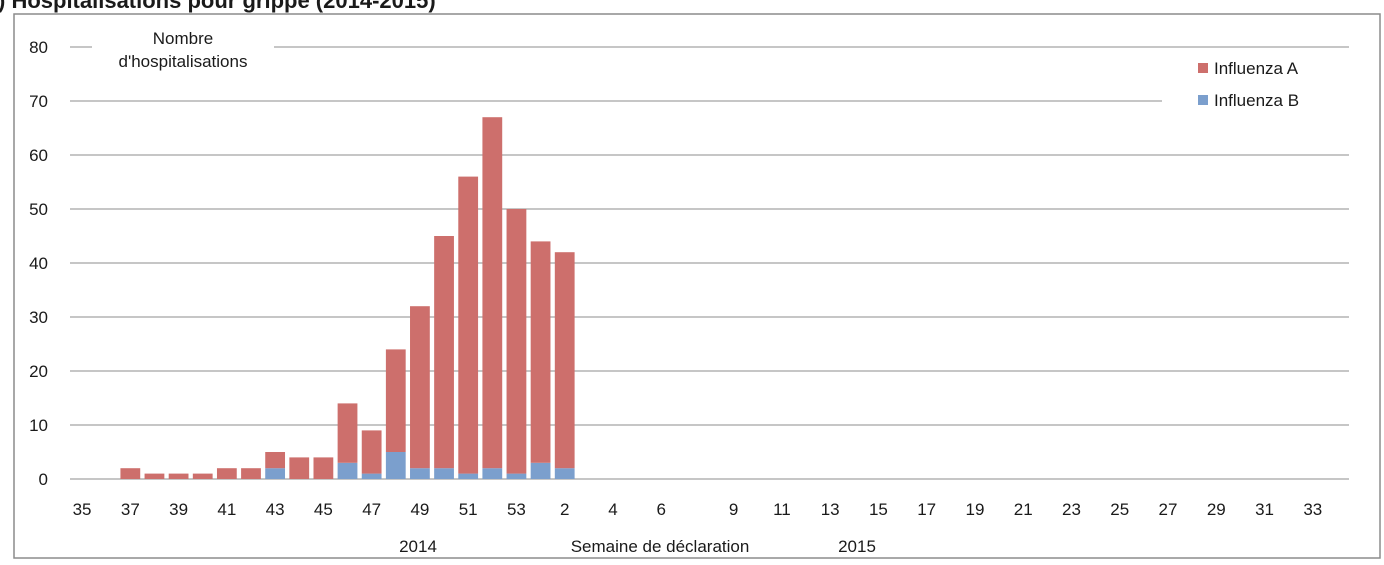  I want to click on y-tick-labels: 0 10 20 30 40 50 60 70 80, so click(38, 263).